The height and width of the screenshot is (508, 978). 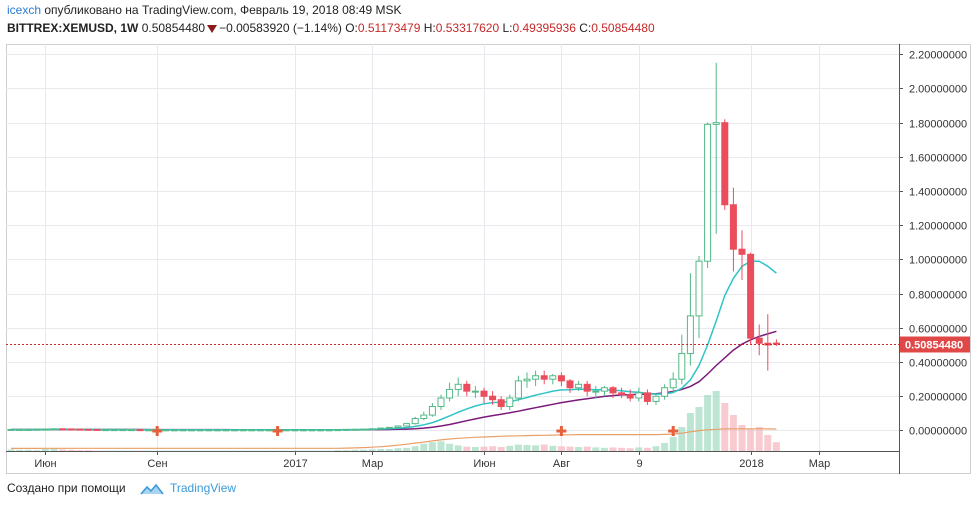 I want to click on tradingview-logo-icon, so click(x=152, y=489).